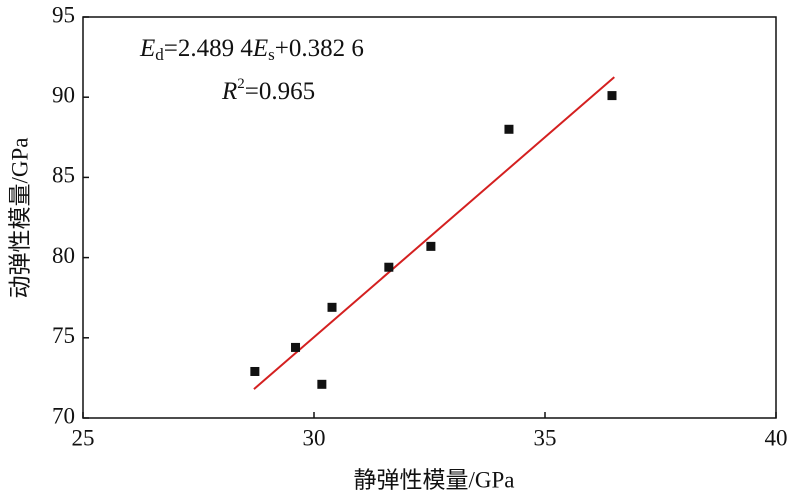 The width and height of the screenshot is (793, 502). I want to click on equation: Ed=2.489 4Es+0.382 6, so click(251, 49).